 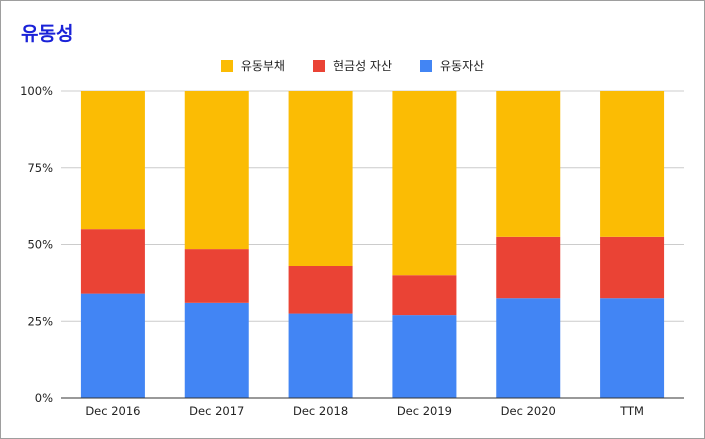 I want to click on legend-label-current-assets: 유동자산, so click(x=462, y=66).